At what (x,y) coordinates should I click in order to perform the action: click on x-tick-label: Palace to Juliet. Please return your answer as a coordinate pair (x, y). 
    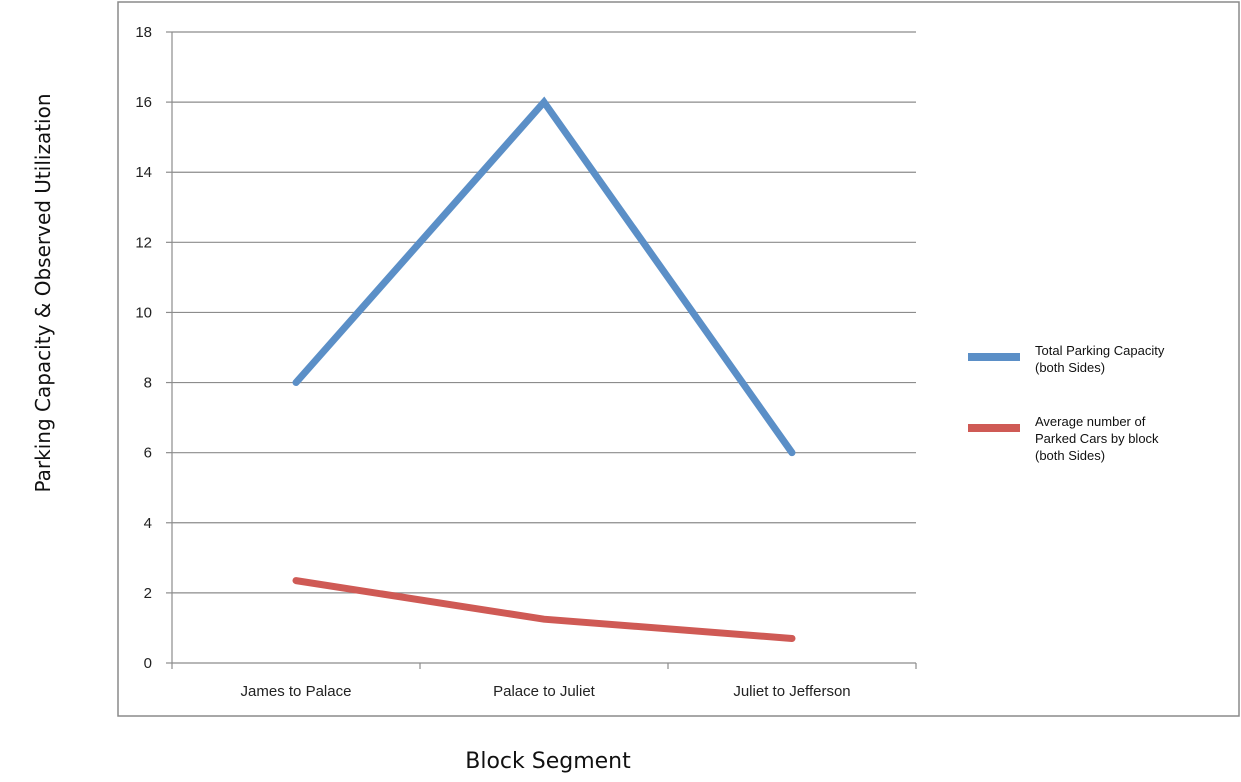
    Looking at the image, I should click on (544, 691).